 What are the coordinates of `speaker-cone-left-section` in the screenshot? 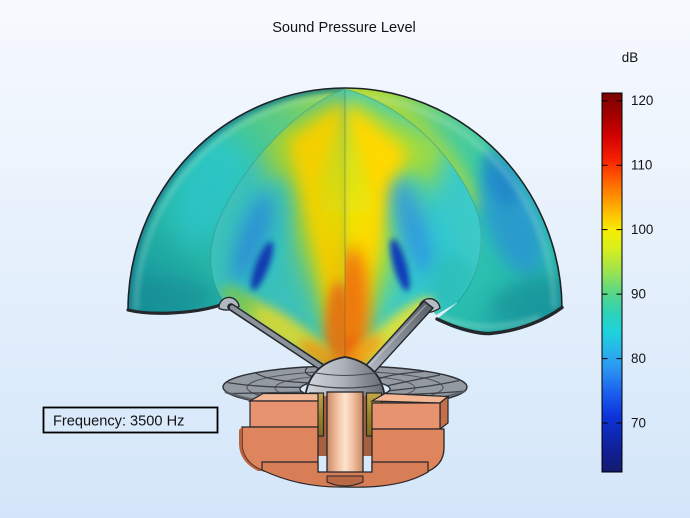 It's located at (277, 337).